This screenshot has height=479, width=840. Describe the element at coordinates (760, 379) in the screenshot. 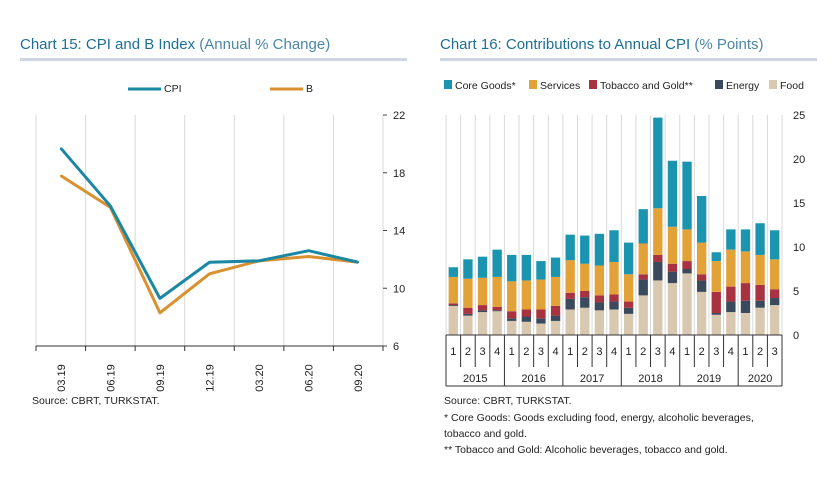

I see `chart16-year-label: 2020` at that location.